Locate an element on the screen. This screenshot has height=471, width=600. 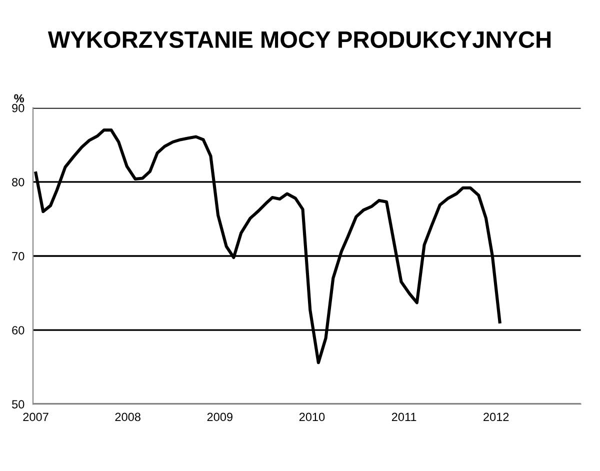
y-tick-label: 60 is located at coordinates (18, 330).